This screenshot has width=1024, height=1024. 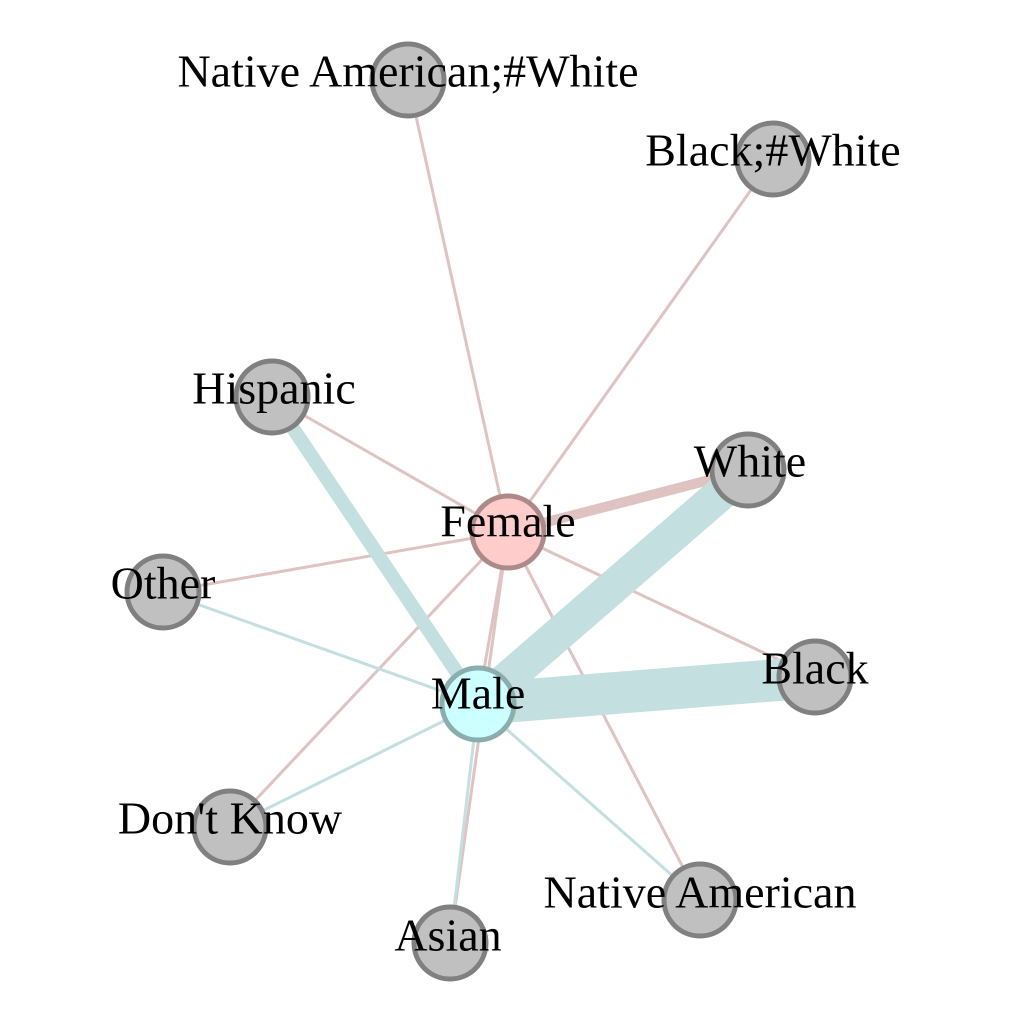 I want to click on edge-female-black, so click(x=661, y=604).